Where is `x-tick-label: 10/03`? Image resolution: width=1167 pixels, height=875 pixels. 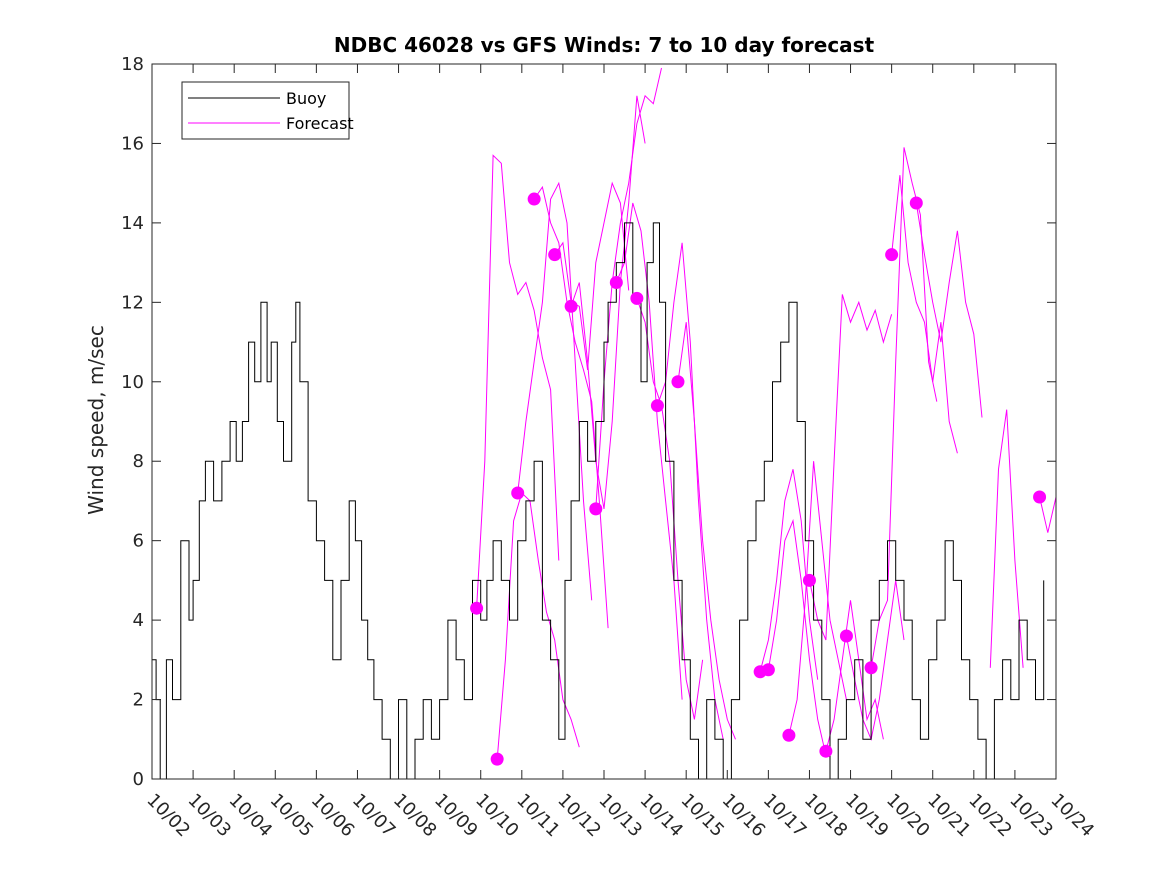
x-tick-label: 10/03 is located at coordinates (210, 816).